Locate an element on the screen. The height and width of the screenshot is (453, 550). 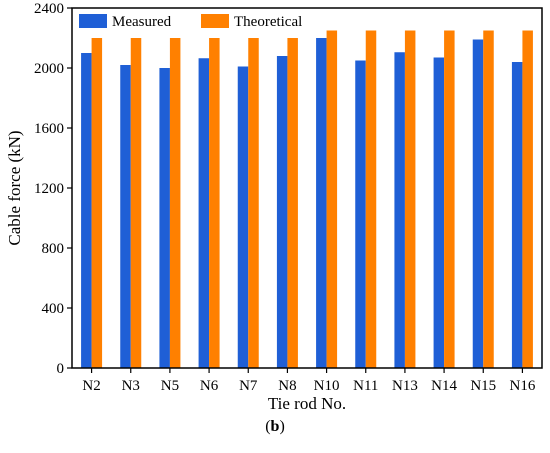
bar-theoretical-n6 is located at coordinates (214, 203).